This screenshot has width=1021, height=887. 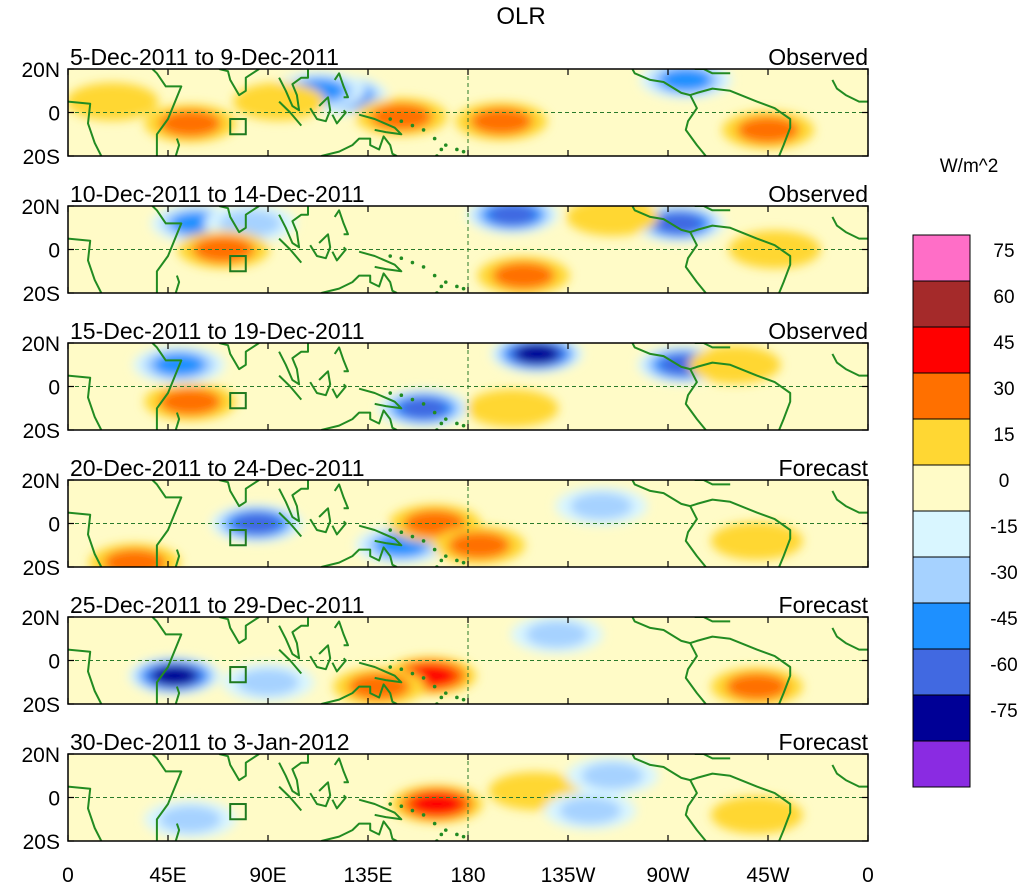 I want to click on colorbar-label: -75, so click(x=1003, y=711).